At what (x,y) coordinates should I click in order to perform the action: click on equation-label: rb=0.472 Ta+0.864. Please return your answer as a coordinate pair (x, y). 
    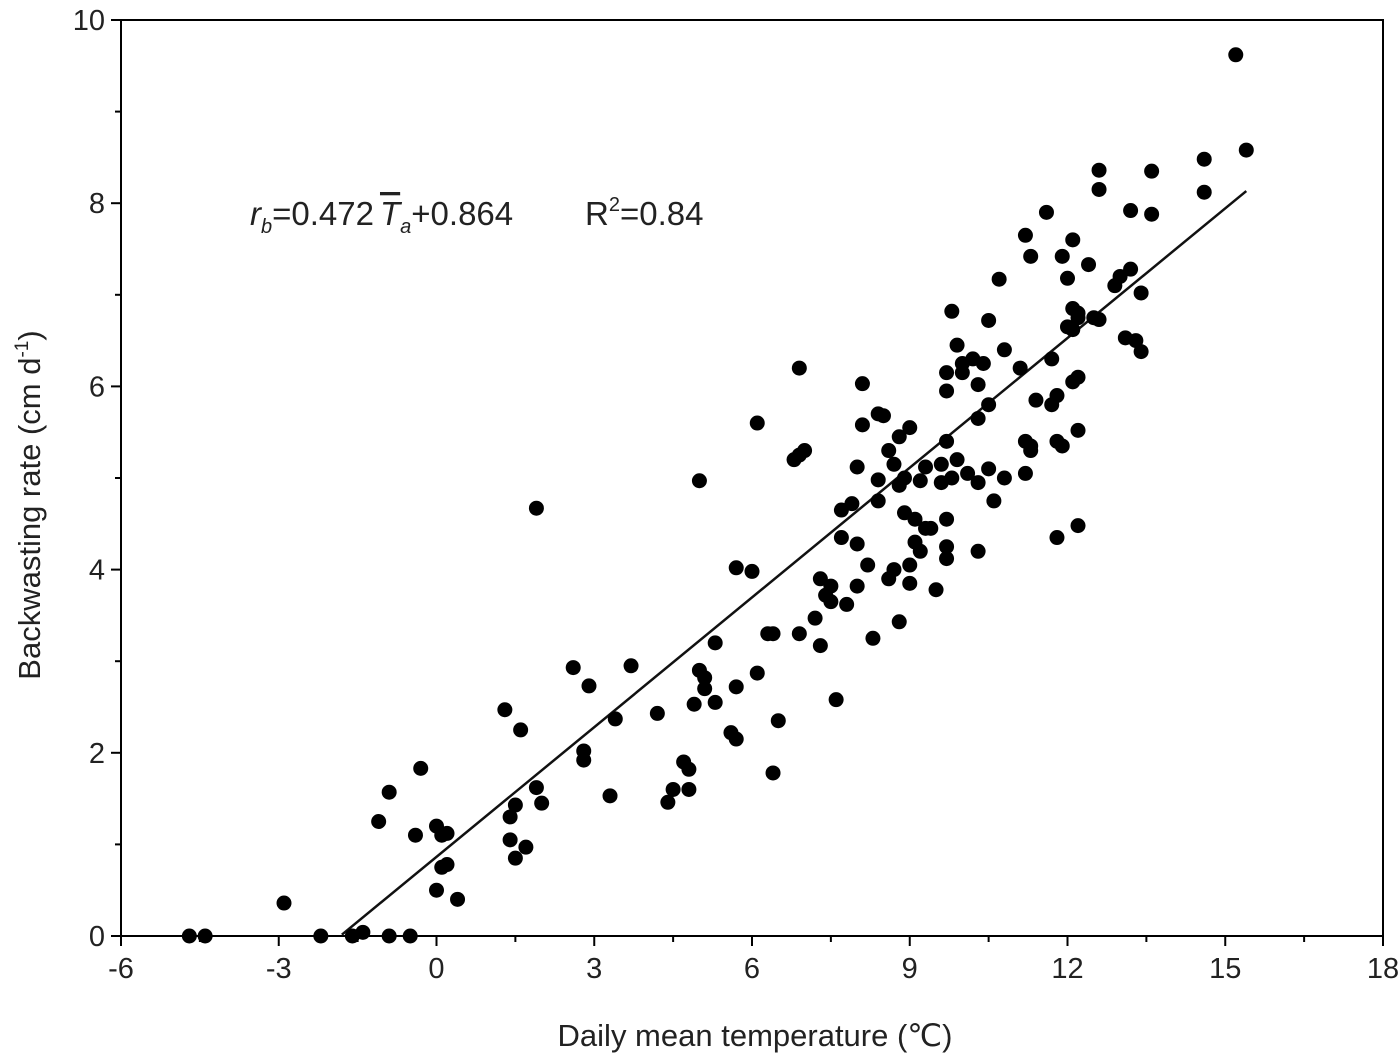
    Looking at the image, I should click on (381, 216).